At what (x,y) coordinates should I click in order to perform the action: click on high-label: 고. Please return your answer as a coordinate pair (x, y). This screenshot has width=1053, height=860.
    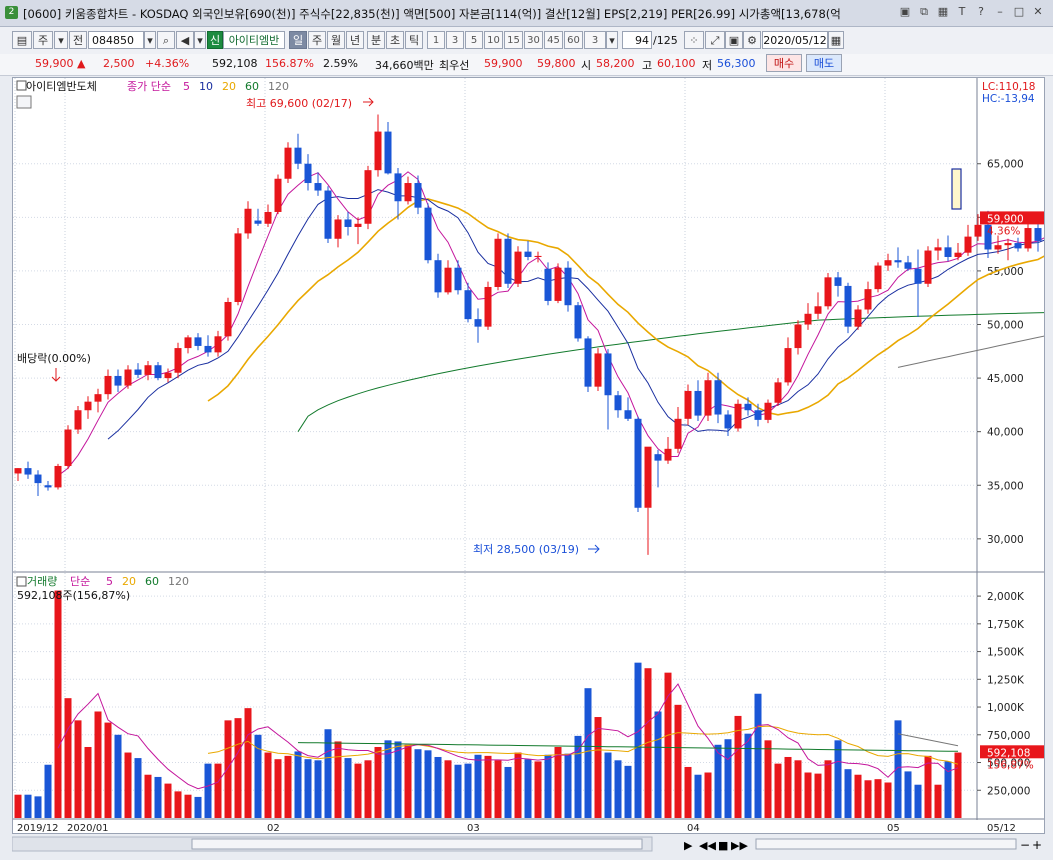
    Looking at the image, I should click on (647, 65).